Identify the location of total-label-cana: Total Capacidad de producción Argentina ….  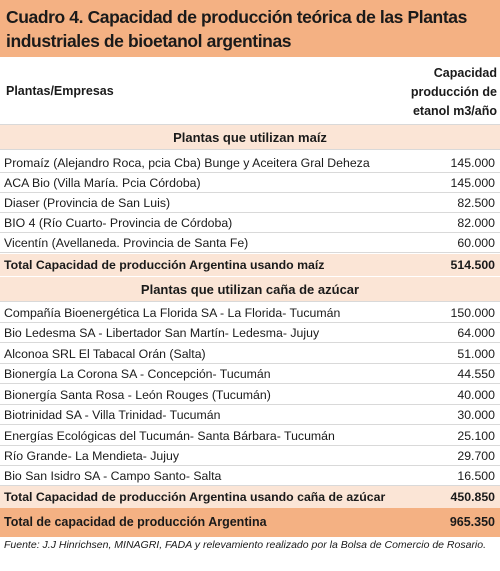
(195, 497).